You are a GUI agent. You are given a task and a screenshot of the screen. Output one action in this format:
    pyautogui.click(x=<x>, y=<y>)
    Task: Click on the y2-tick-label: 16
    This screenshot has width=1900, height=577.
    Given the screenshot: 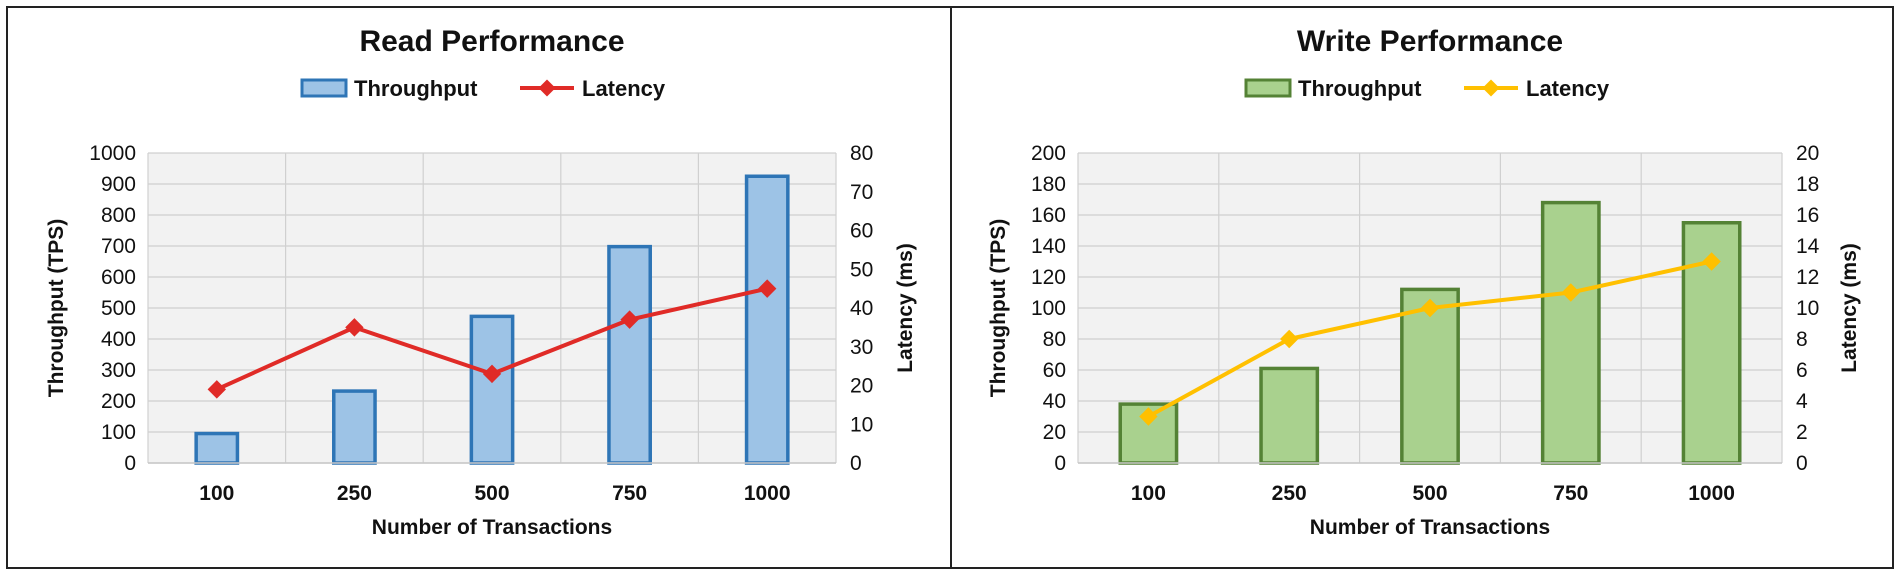 What is the action you would take?
    pyautogui.click(x=1807, y=215)
    